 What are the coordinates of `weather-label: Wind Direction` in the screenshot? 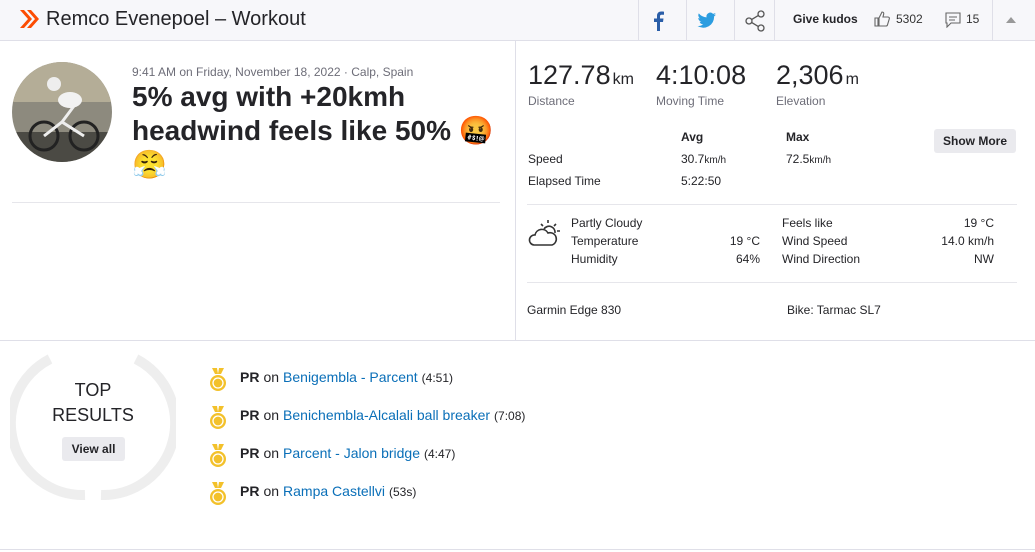 It's located at (821, 259).